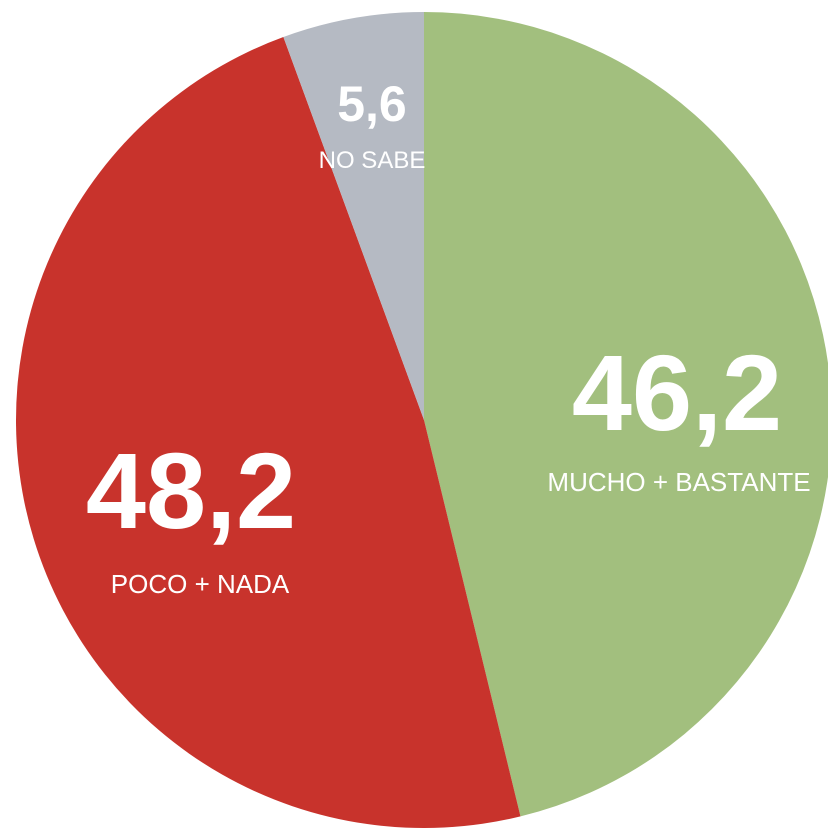  I want to click on slice-label-mucho-bastante: MUCHO + BASTANTE, so click(678, 482).